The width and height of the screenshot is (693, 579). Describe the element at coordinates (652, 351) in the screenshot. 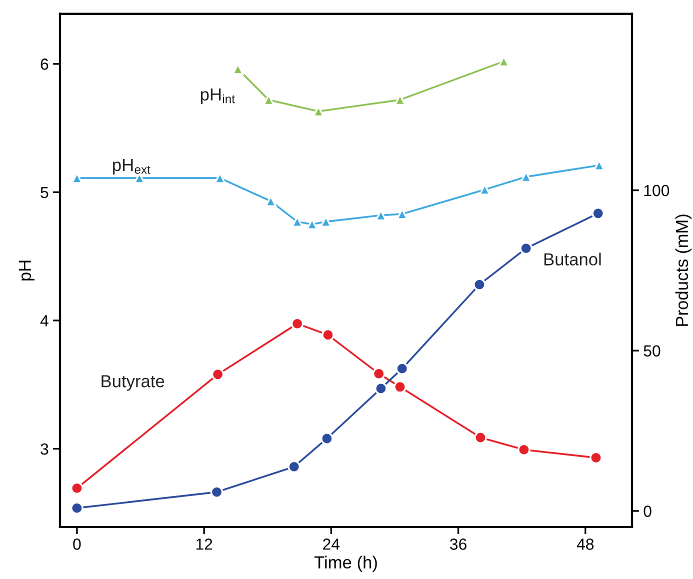

I see `y2-tick-label: 50` at that location.